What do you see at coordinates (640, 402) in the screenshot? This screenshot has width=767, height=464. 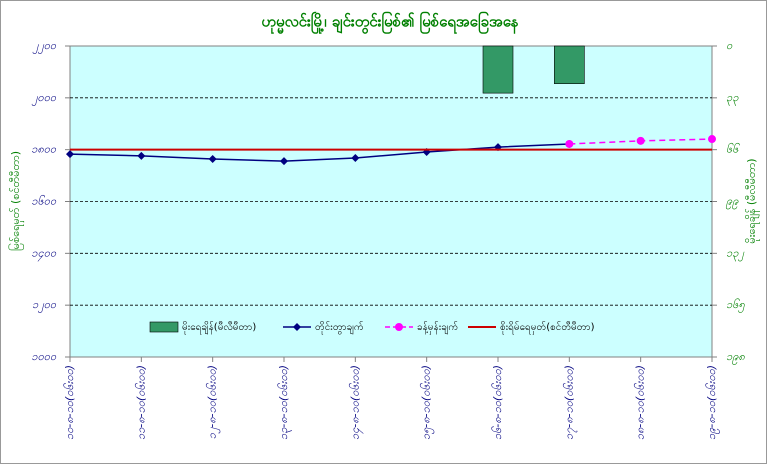 I see `x-tick-label: ၁၈-၈-၁၀(၀၆း၀၀)` at bounding box center [640, 402].